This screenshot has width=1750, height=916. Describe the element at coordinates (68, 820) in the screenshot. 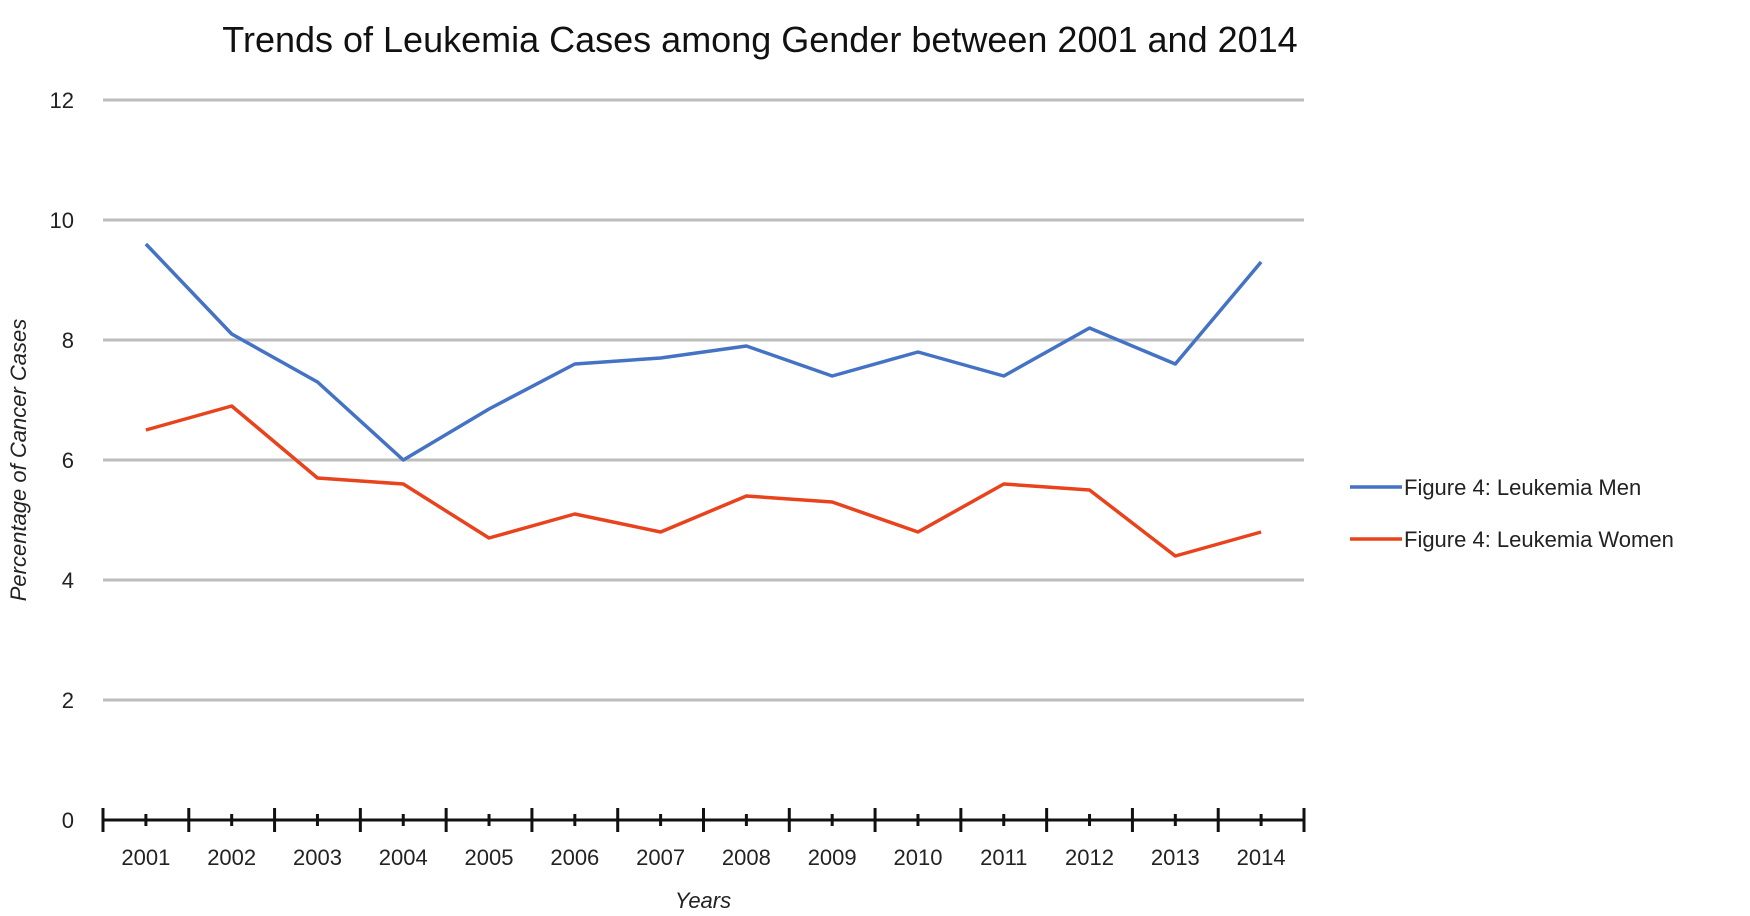

I see `y-tick-label: 0` at that location.